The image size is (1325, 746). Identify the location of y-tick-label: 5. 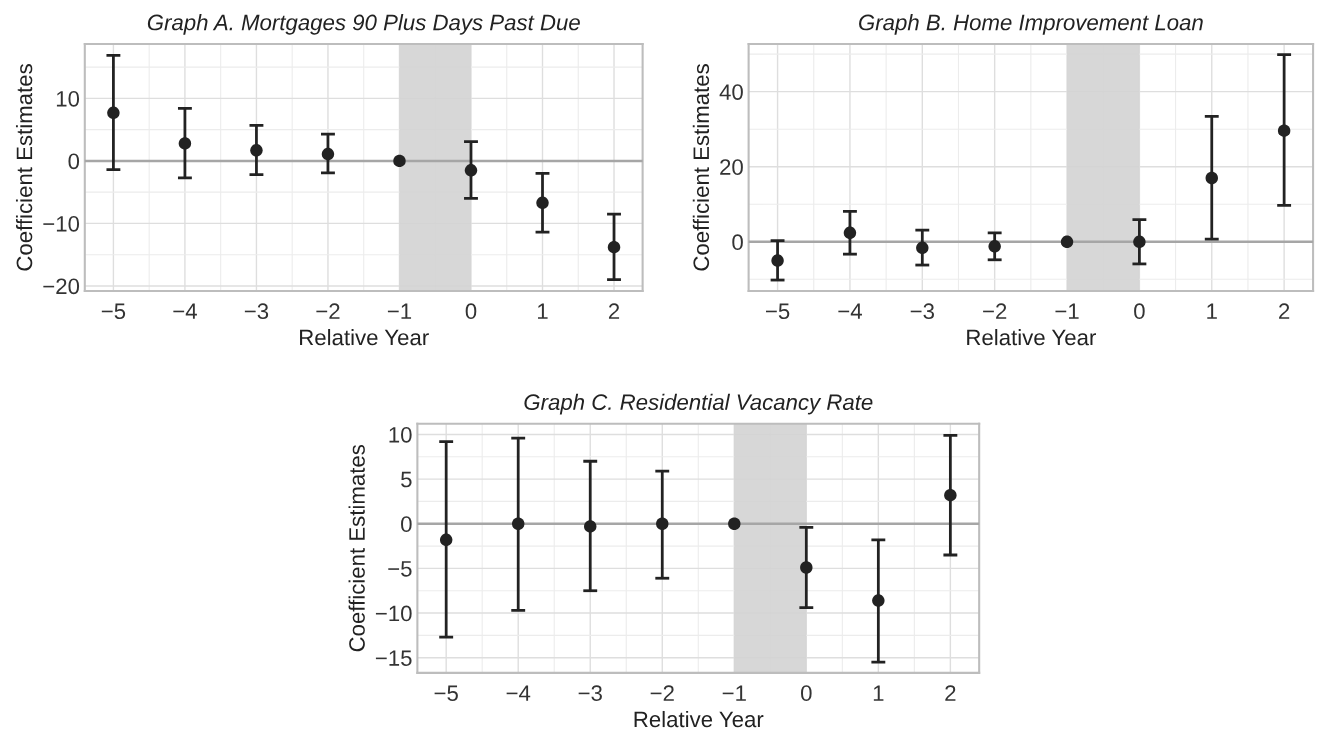
(406, 479).